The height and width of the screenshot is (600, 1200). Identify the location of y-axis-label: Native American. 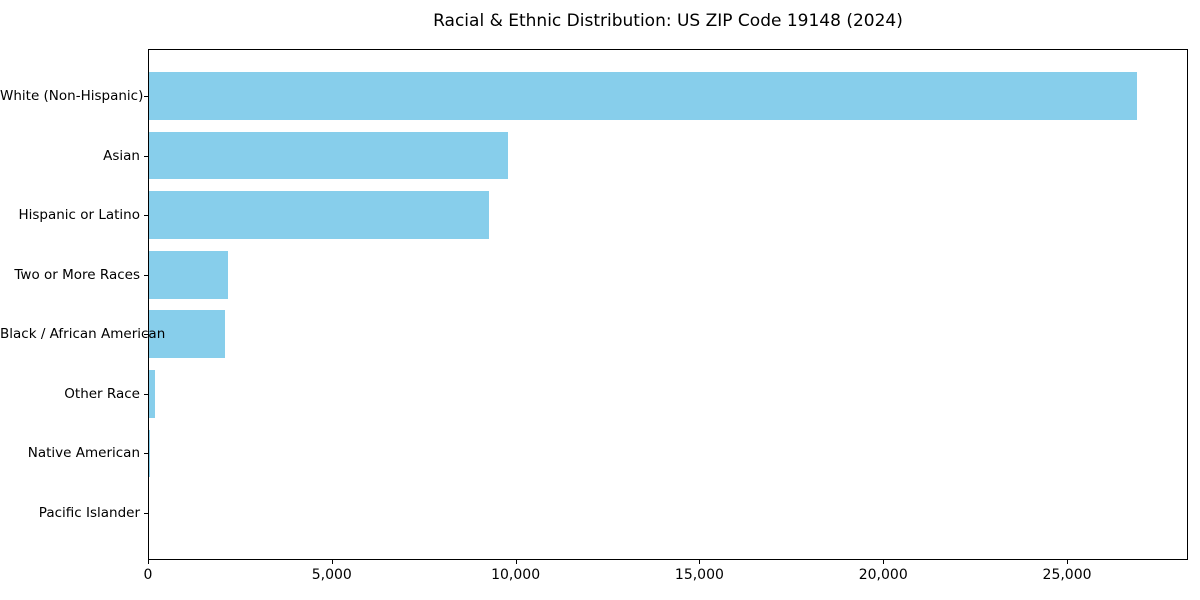
(83, 453).